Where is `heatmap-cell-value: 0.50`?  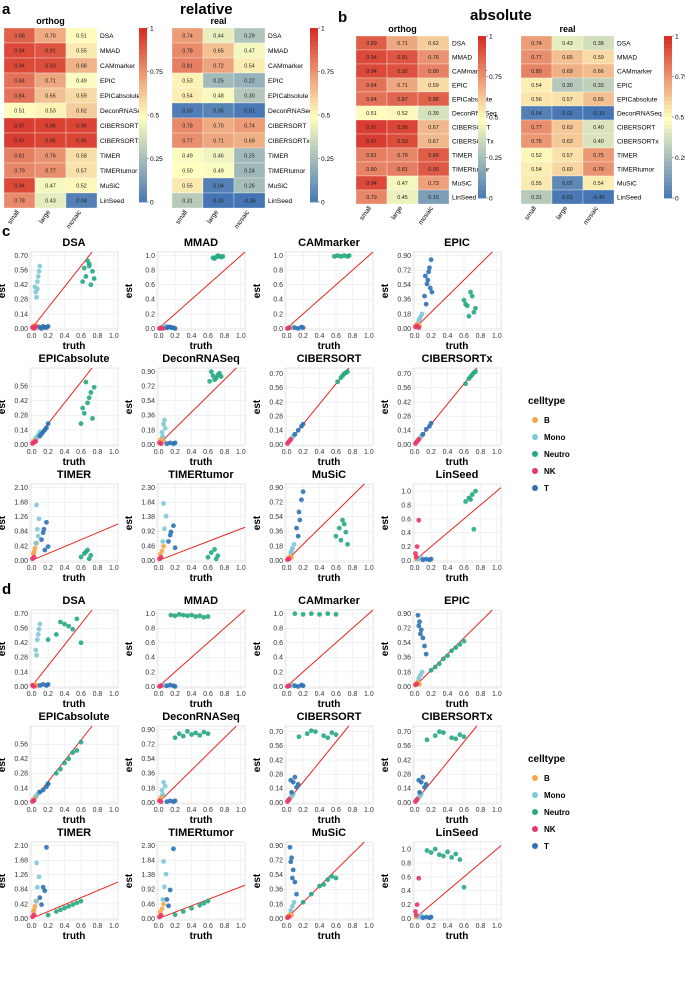 heatmap-cell-value: 0.50 is located at coordinates (187, 172).